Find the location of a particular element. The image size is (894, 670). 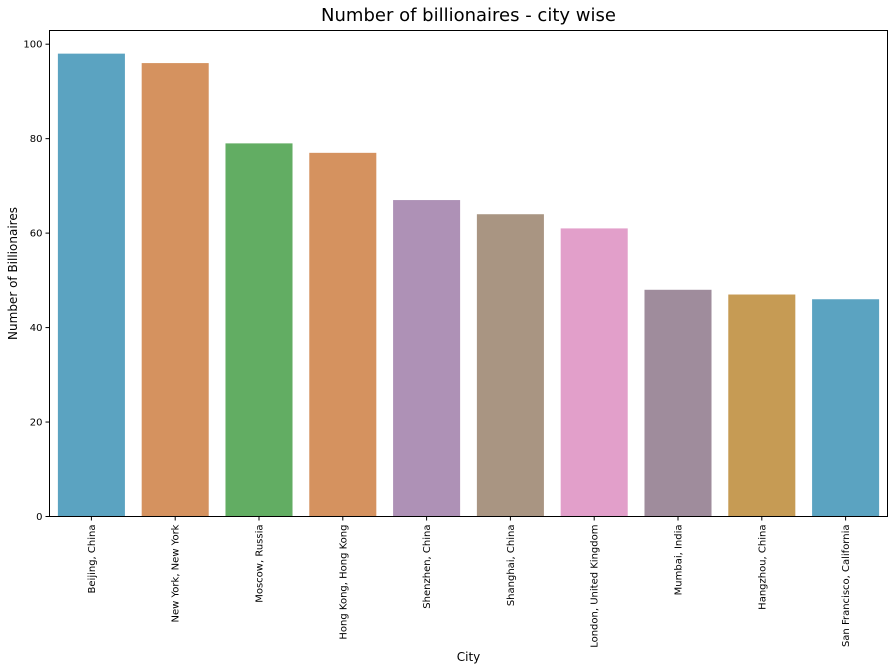

y-tick-label: 0 is located at coordinates (39, 517).